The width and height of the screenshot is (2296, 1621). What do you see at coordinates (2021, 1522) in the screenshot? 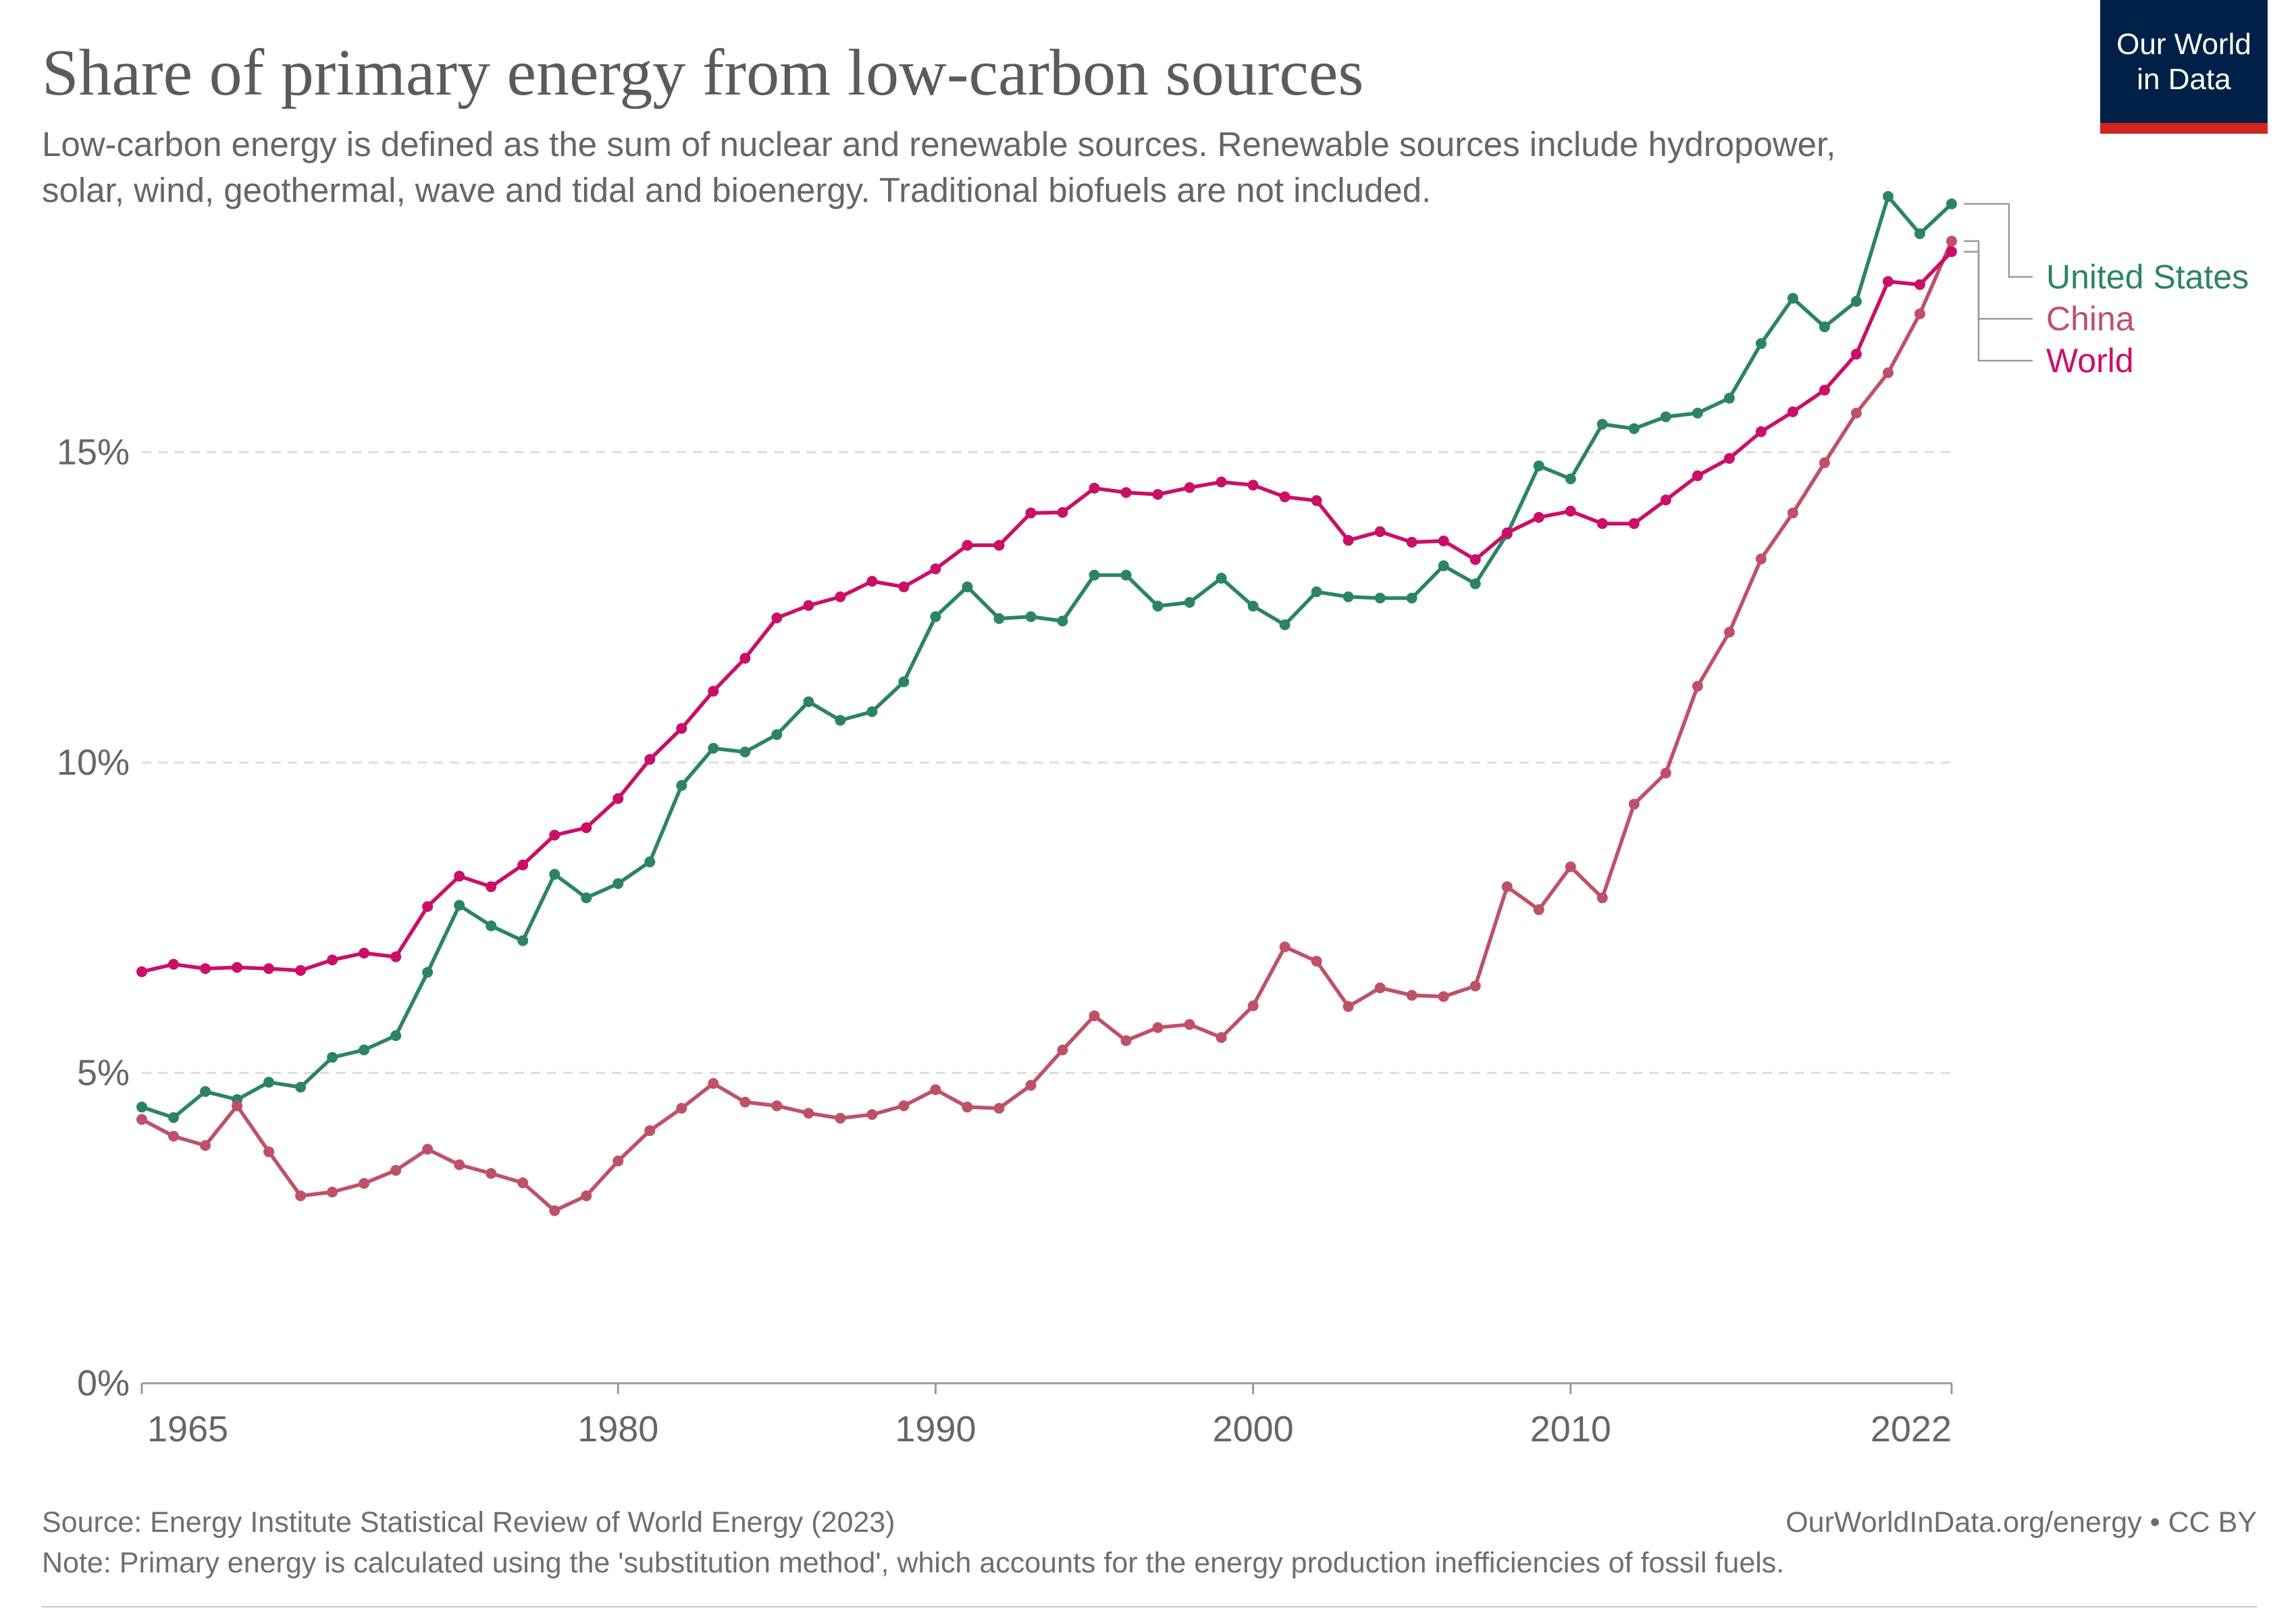
I see `source-link: OurWorldInData.org/energy • CC BY` at bounding box center [2021, 1522].